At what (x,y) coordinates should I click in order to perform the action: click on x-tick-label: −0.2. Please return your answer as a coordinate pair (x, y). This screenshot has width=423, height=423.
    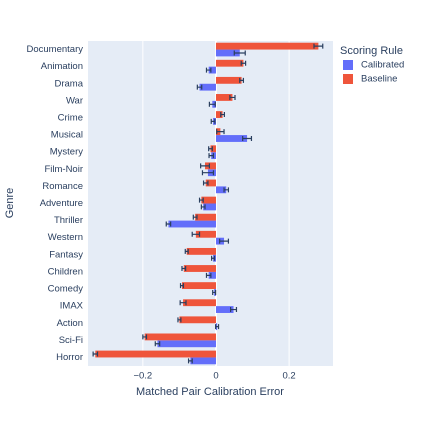
    Looking at the image, I should click on (142, 376).